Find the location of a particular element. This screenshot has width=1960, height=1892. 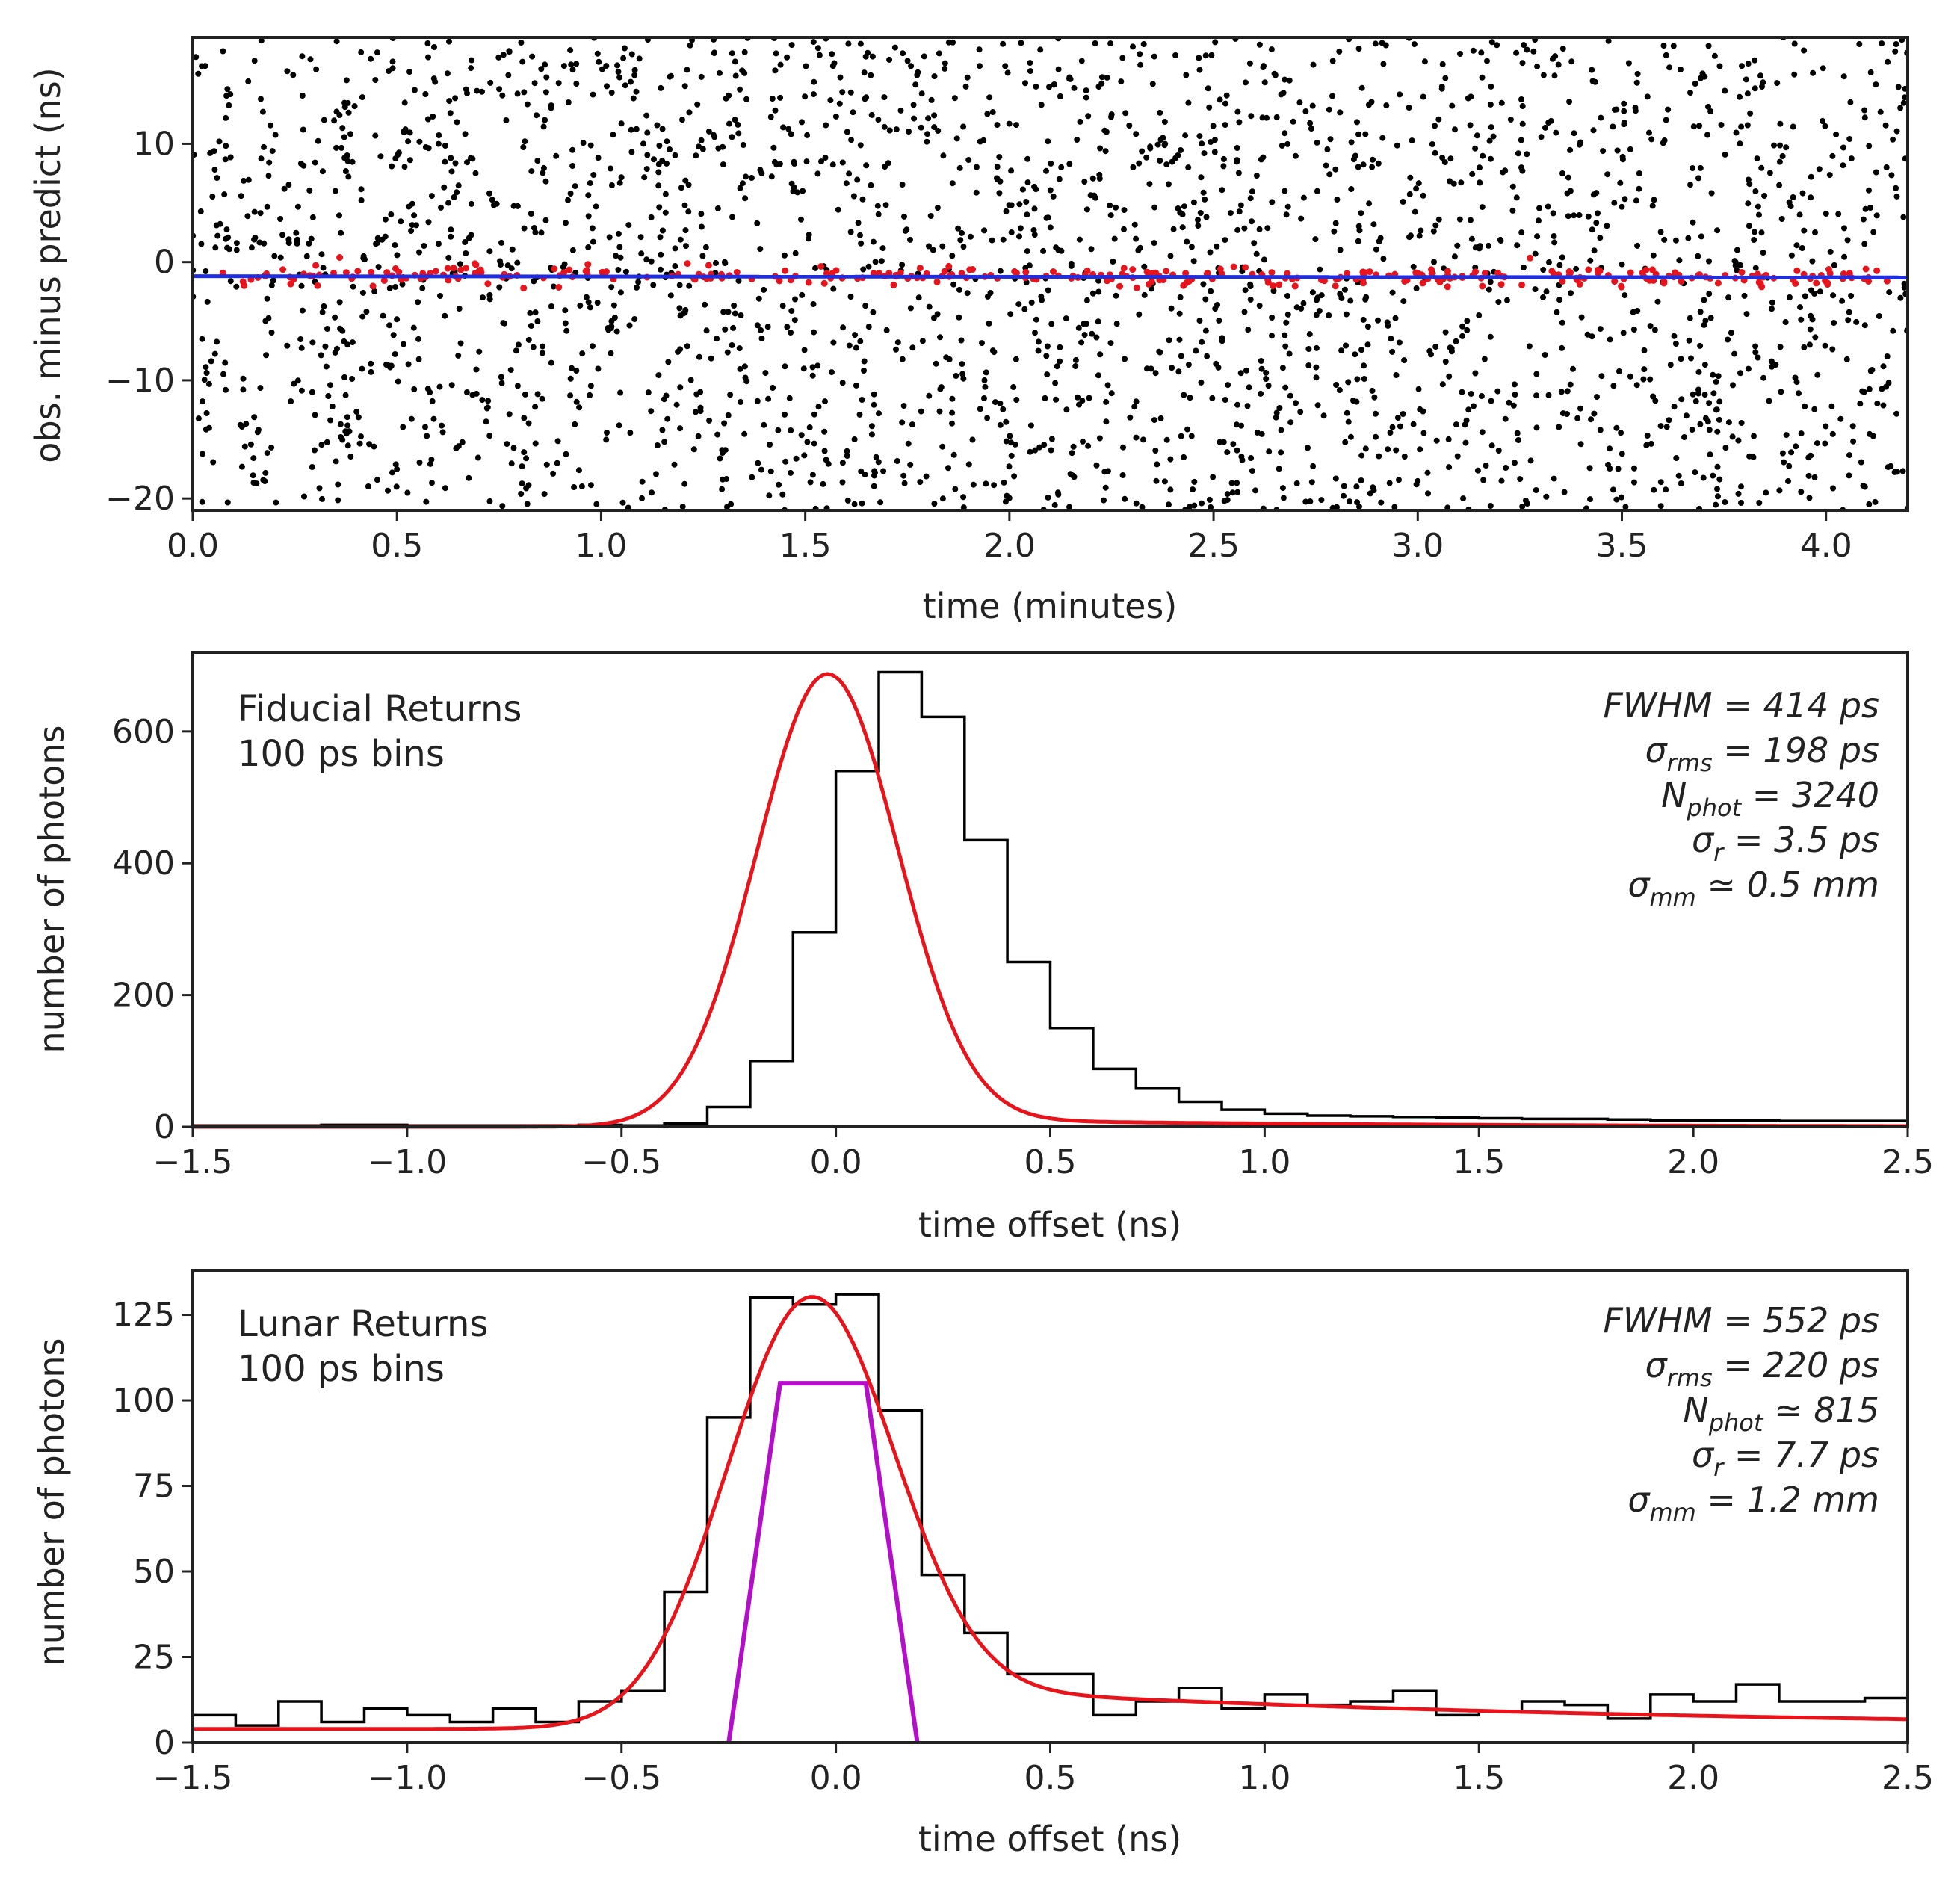

stat-value: = 1.2 mm is located at coordinates (1788, 1500).